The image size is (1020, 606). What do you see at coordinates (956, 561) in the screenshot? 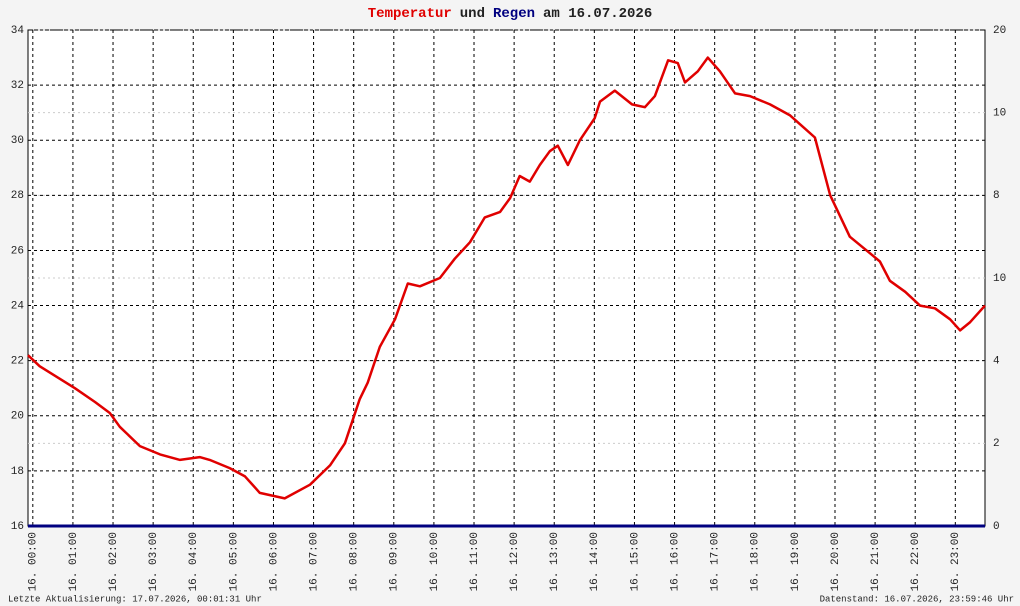
I see `x-tick-label: 16. 23:00` at bounding box center [956, 561].